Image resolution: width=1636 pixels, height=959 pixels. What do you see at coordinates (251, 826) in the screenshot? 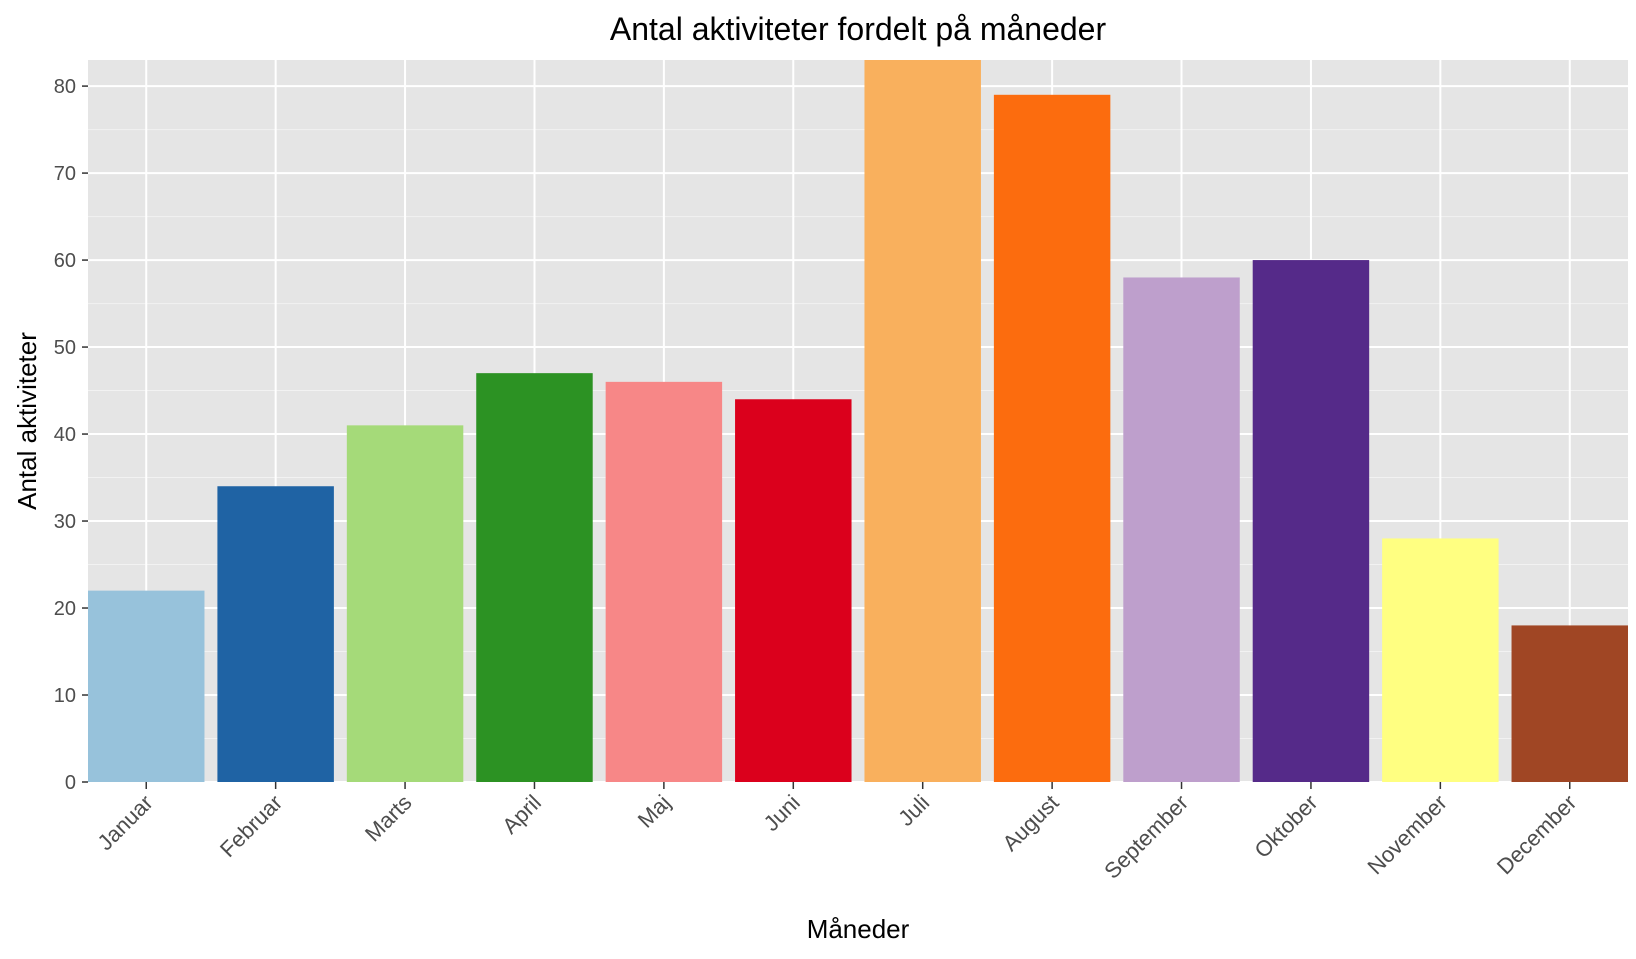
I see `x-tick-label: Februar` at bounding box center [251, 826].